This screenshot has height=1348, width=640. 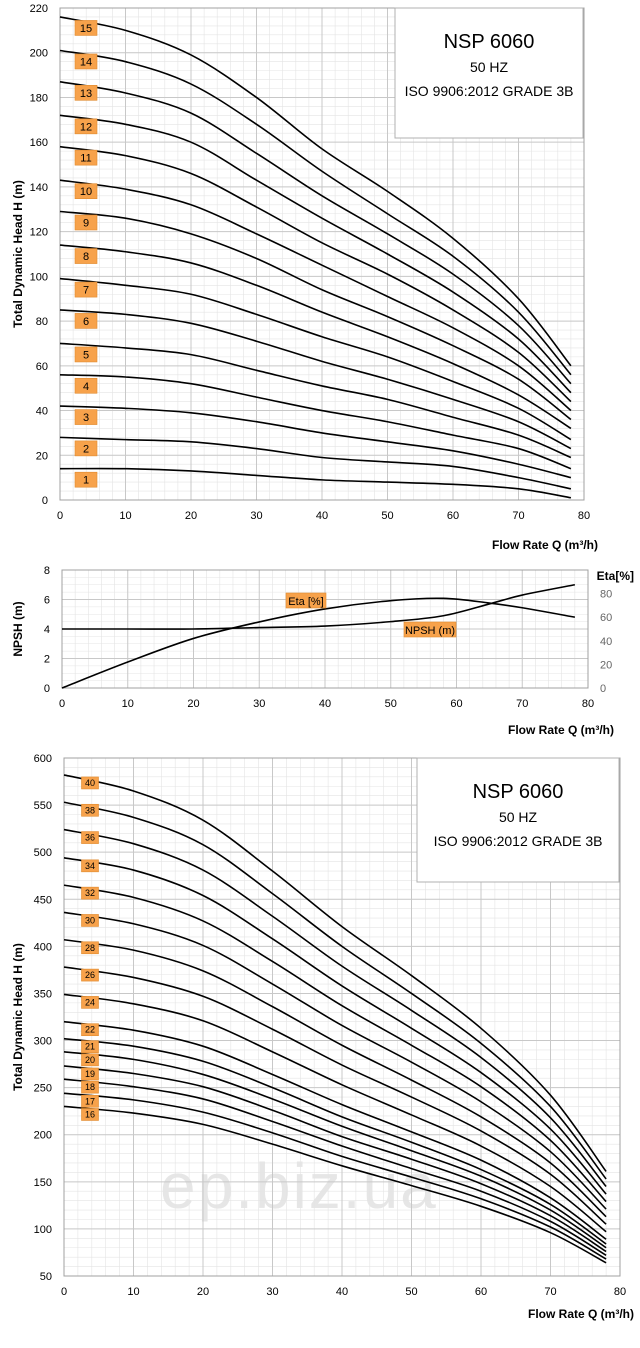 I want to click on stage-badge-label: 3, so click(x=86, y=418).